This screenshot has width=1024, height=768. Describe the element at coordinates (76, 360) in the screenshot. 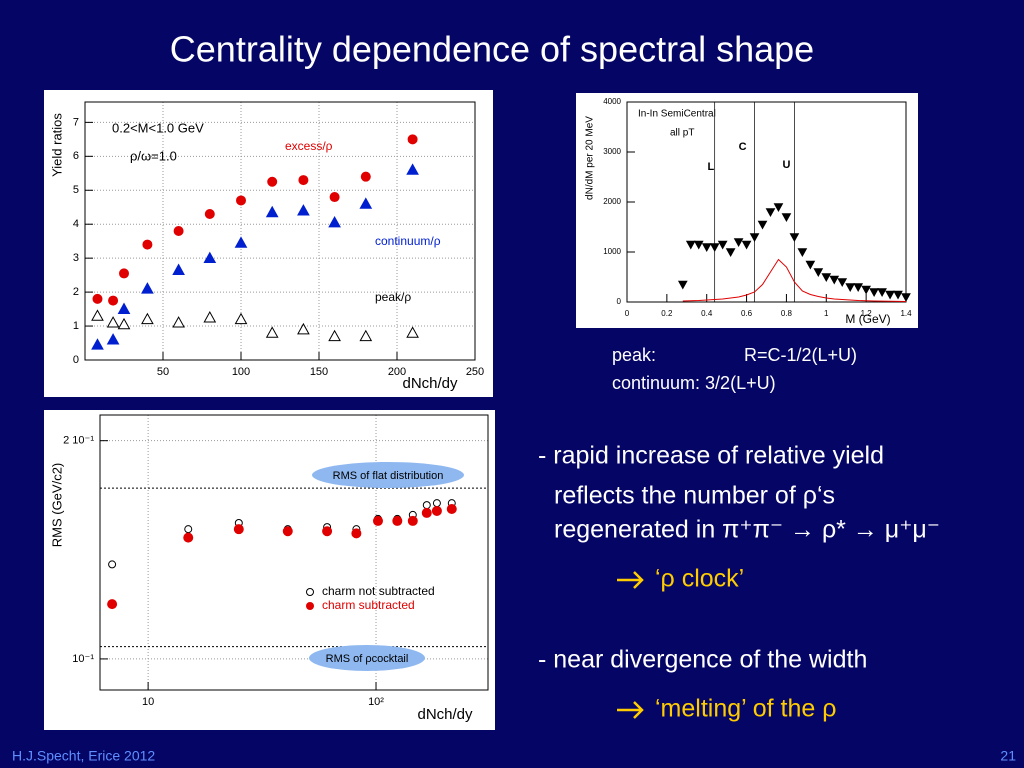

I see `y-tick-label: 0` at that location.